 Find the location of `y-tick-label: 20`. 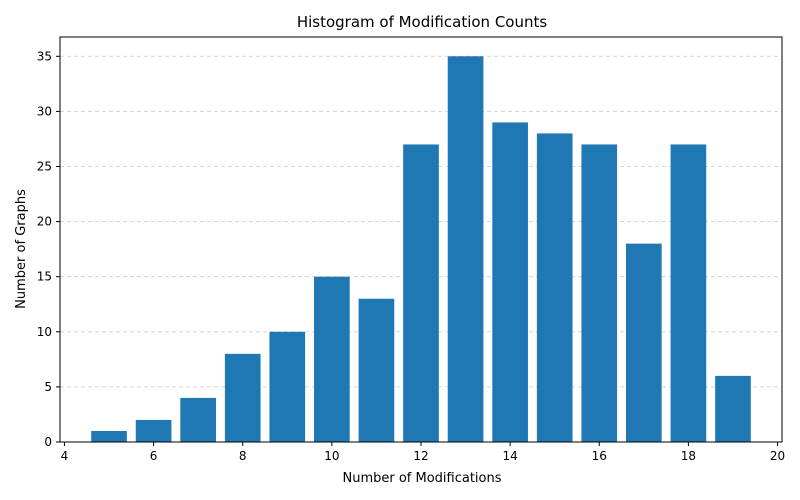

y-tick-label: 20 is located at coordinates (44, 222).